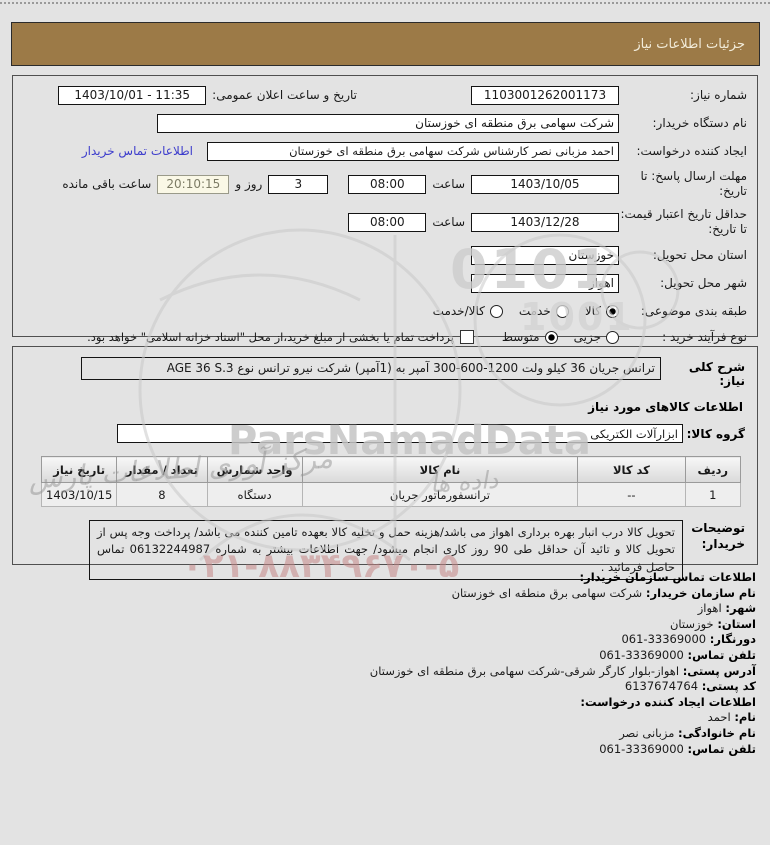 Image resolution: width=770 pixels, height=845 pixels. Describe the element at coordinates (440, 469) in the screenshot. I see `col-goods-name: نام کالا` at that location.